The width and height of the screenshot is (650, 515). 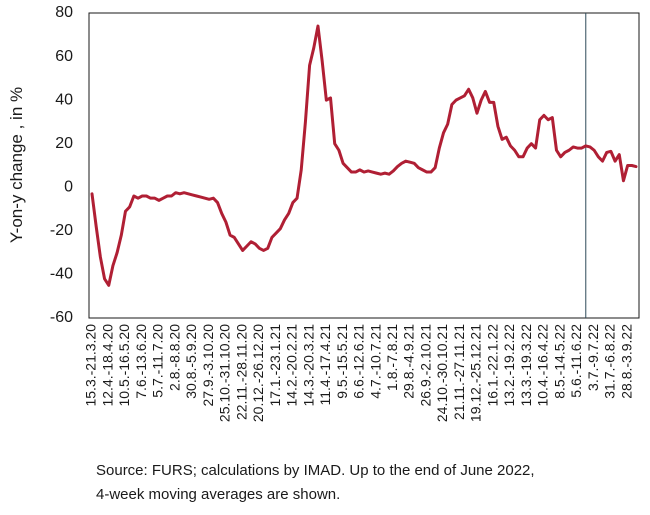 What do you see at coordinates (218, 494) in the screenshot?
I see `source-note-line-2: 4-week moving averages are shown.` at bounding box center [218, 494].